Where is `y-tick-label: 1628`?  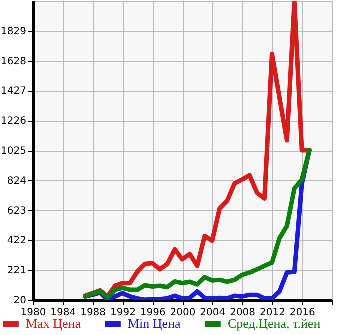 y-tick-label: 1628 is located at coordinates (13, 62).